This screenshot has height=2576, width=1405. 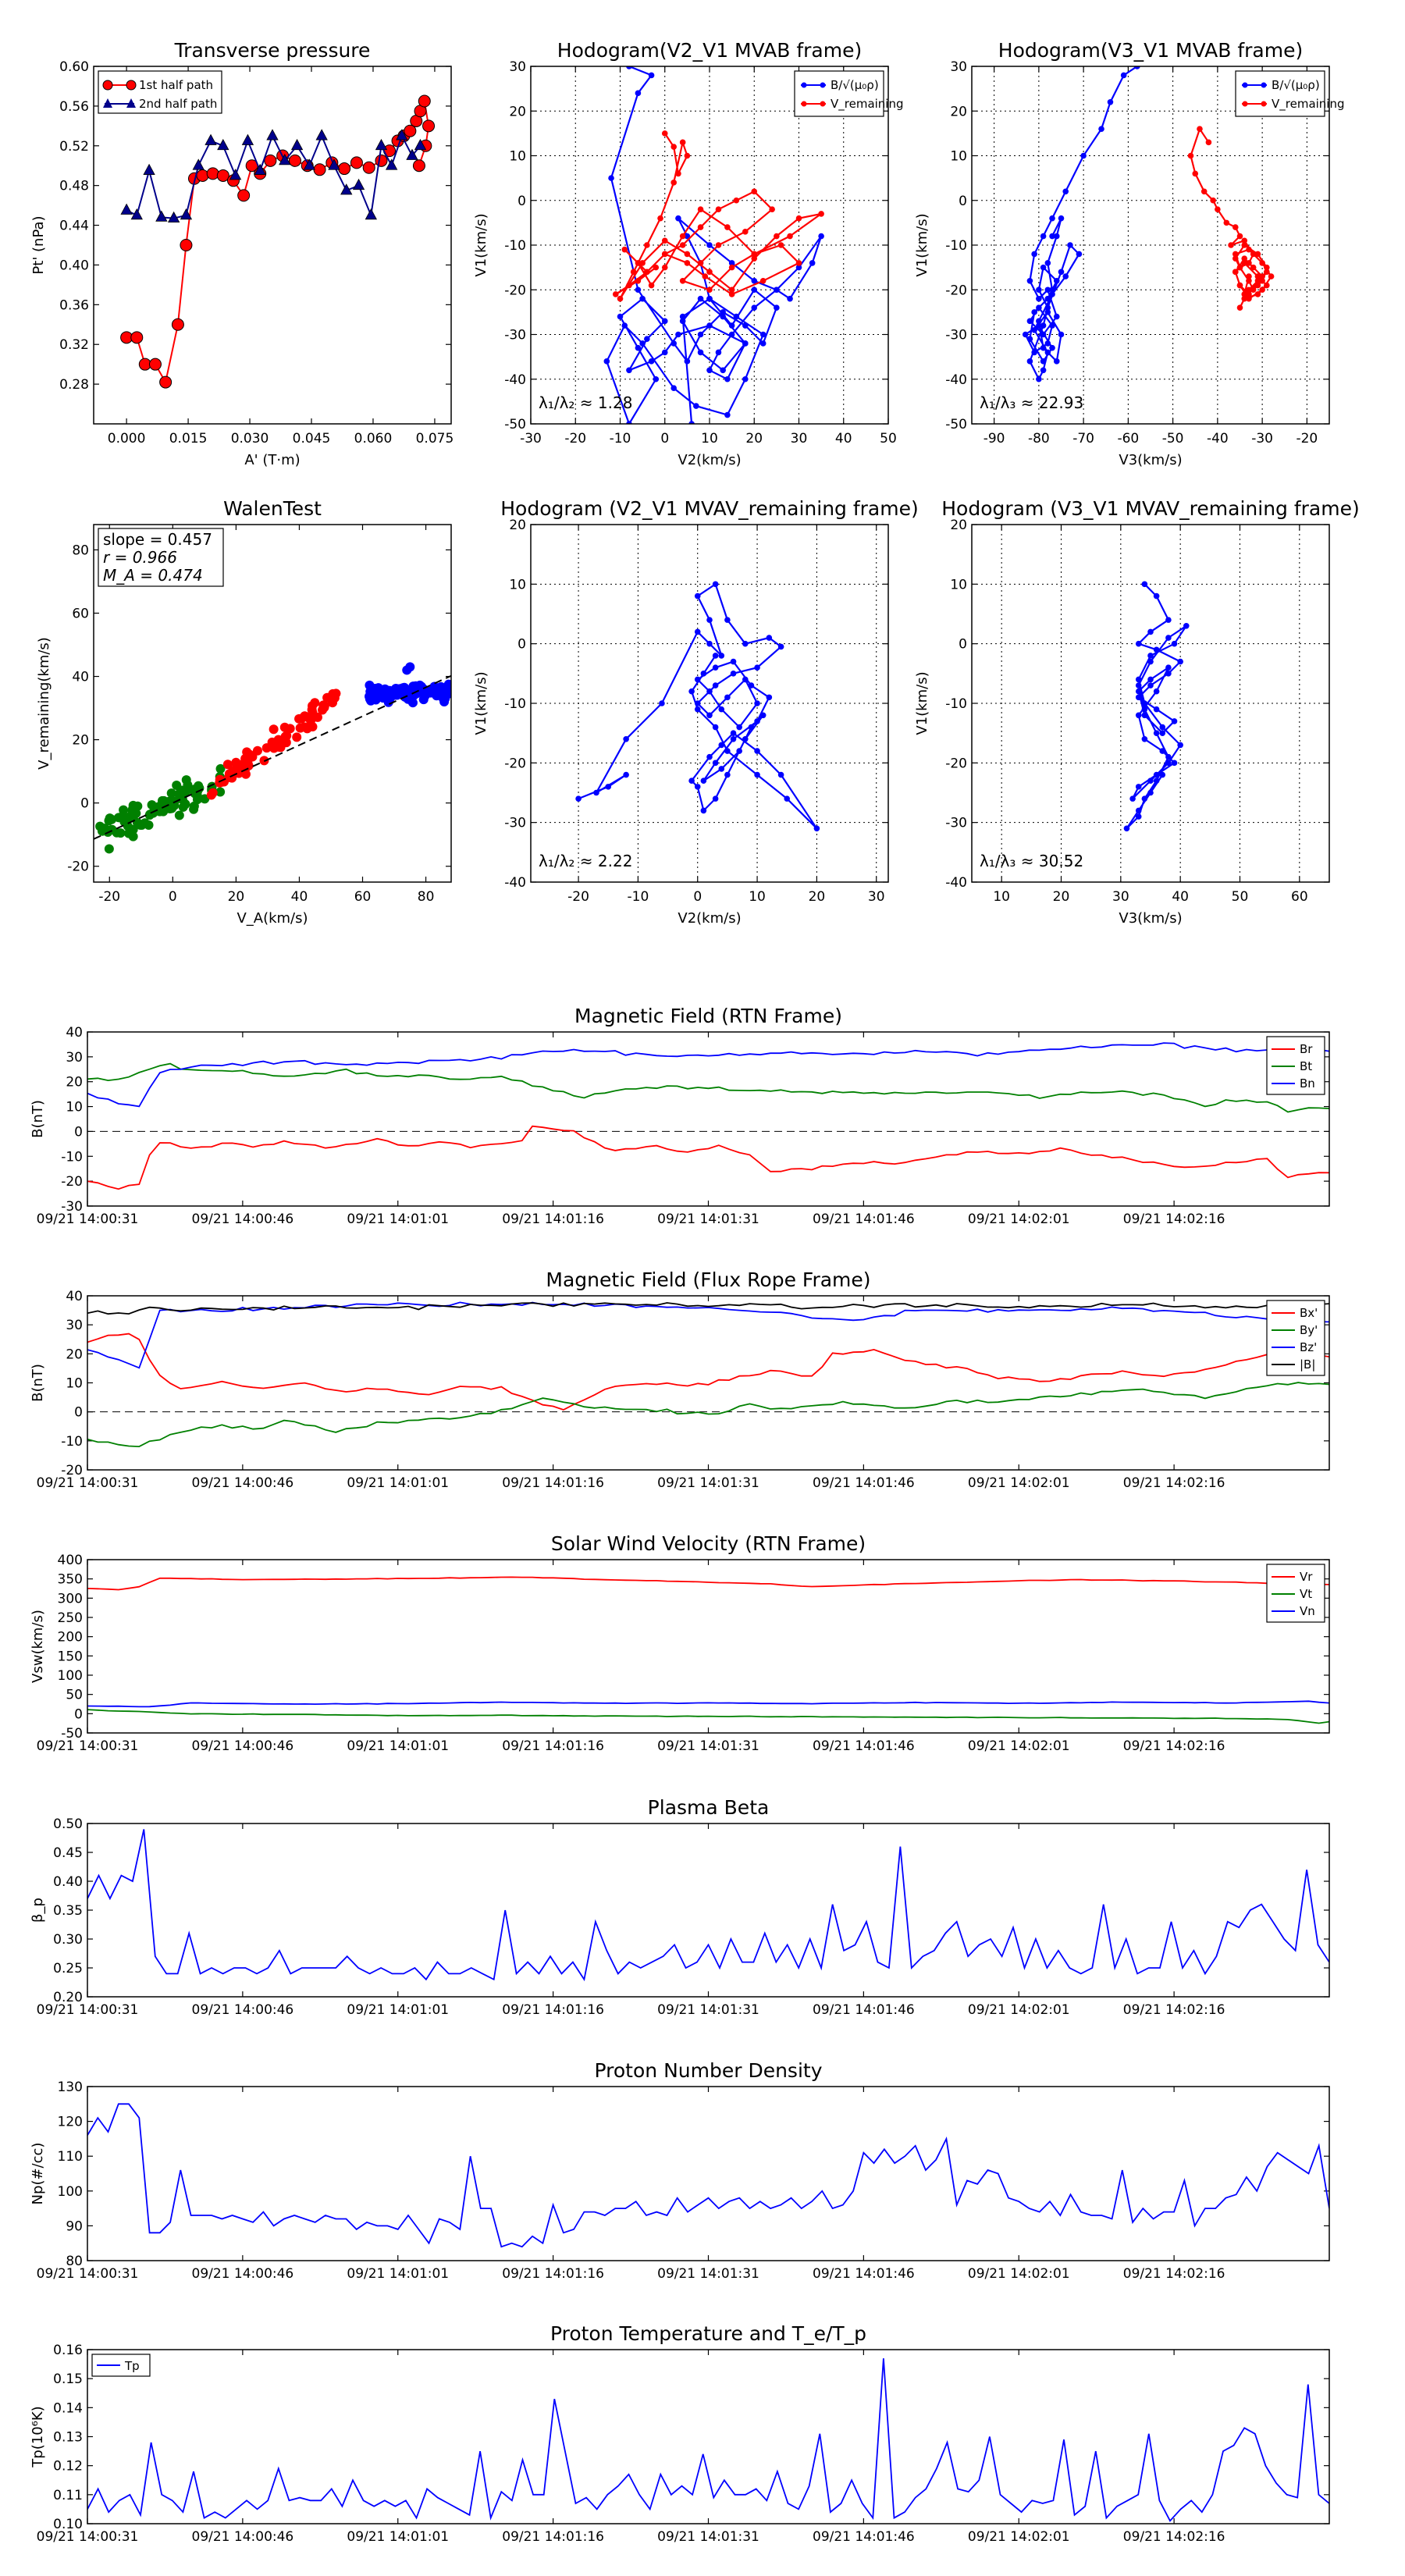 I want to click on x-tick-label: 09/21 14:01:46, so click(x=864, y=2537).